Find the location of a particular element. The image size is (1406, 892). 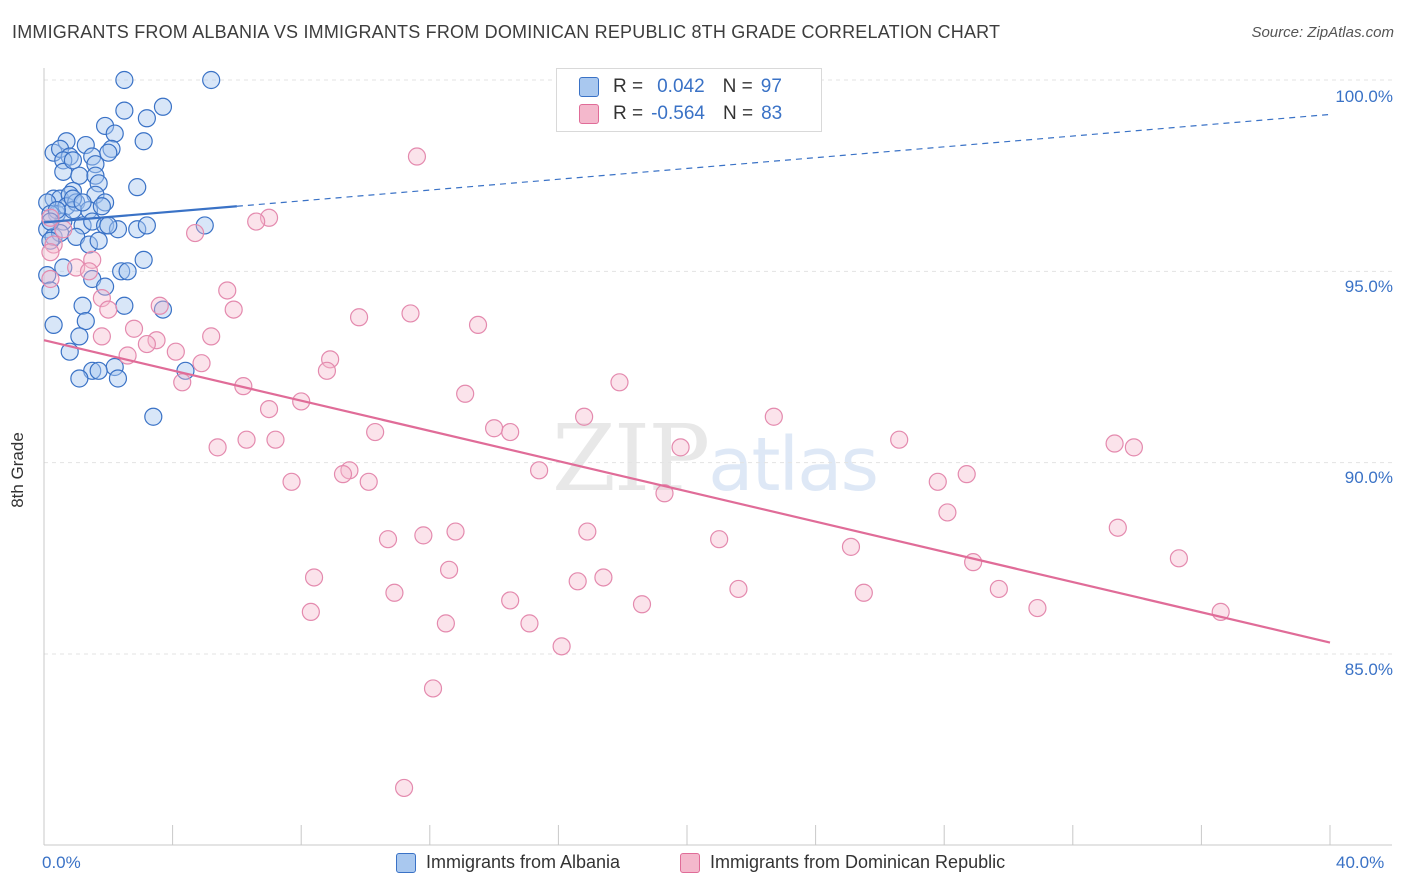

albania-trend-line is located at coordinates (140, 214).